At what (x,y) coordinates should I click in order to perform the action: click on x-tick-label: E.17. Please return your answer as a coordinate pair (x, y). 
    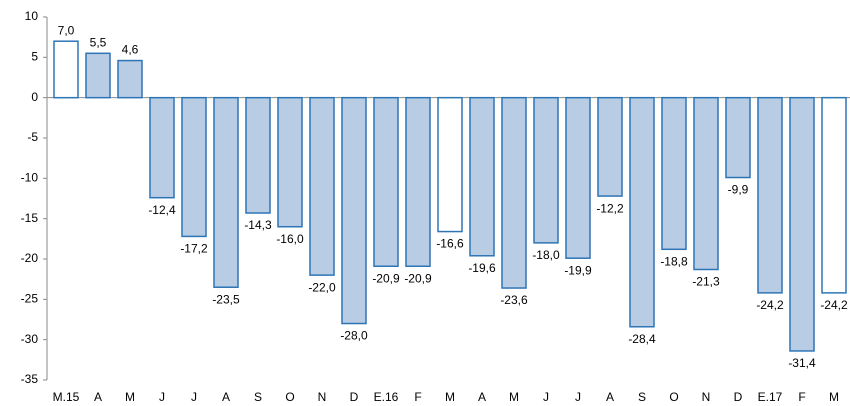
    Looking at the image, I should click on (770, 397).